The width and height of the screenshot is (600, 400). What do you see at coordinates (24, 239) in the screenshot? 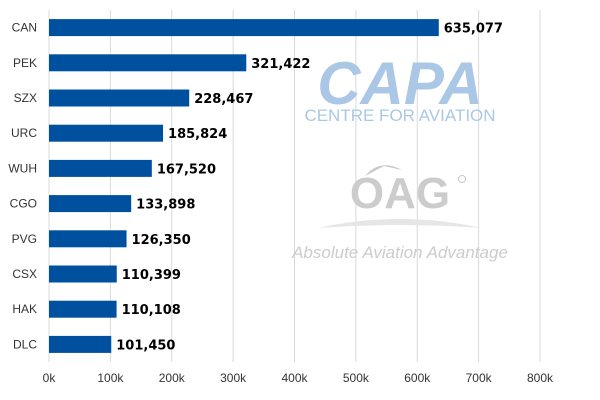
I see `category-label: PVG` at bounding box center [24, 239].